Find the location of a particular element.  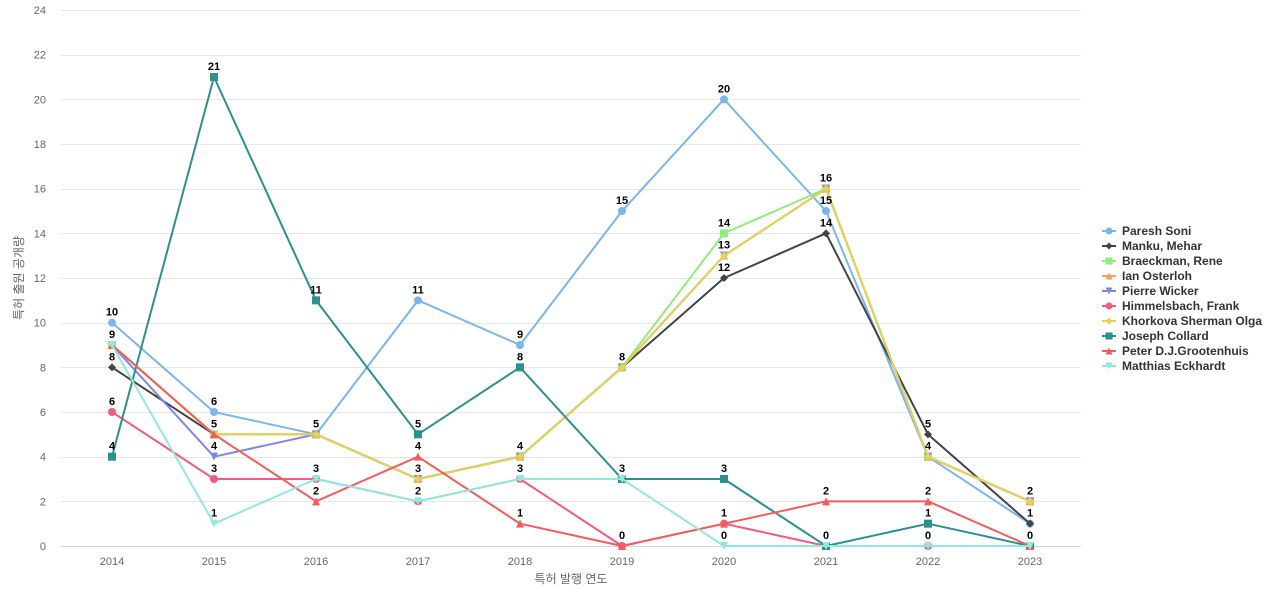

y-tick-label: 10 is located at coordinates (40, 324).